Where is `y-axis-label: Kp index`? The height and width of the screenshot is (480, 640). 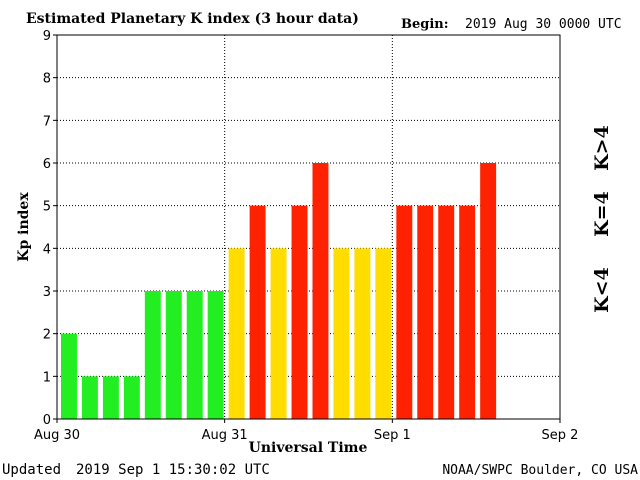
y-axis-label: Kp index is located at coordinates (24, 227).